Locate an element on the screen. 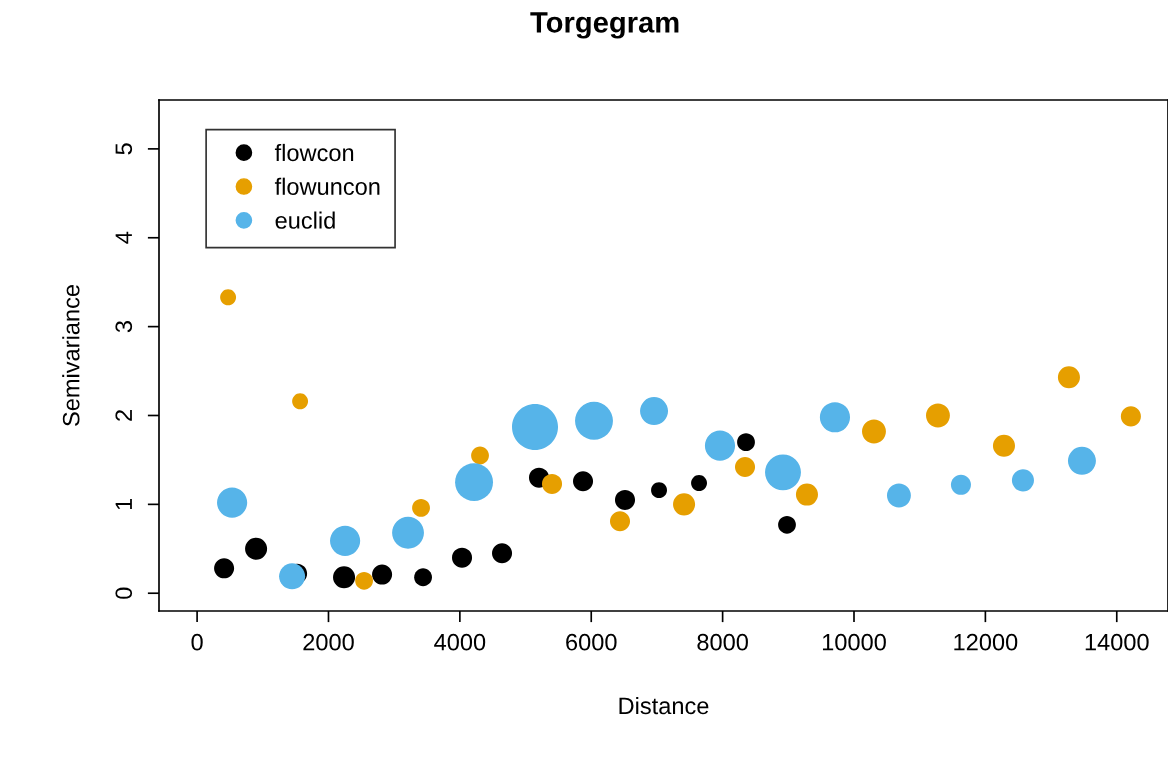 Image resolution: width=1168 pixels, height=762 pixels. x-tick-label: 0 is located at coordinates (197, 642).